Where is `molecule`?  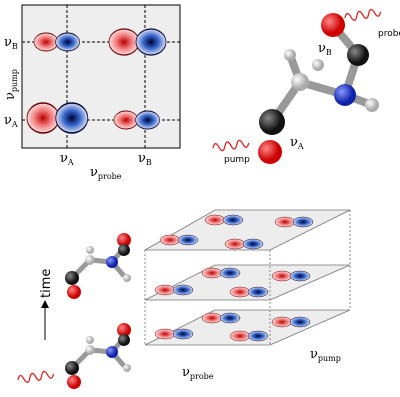
molecule is located at coordinates (318, 88).